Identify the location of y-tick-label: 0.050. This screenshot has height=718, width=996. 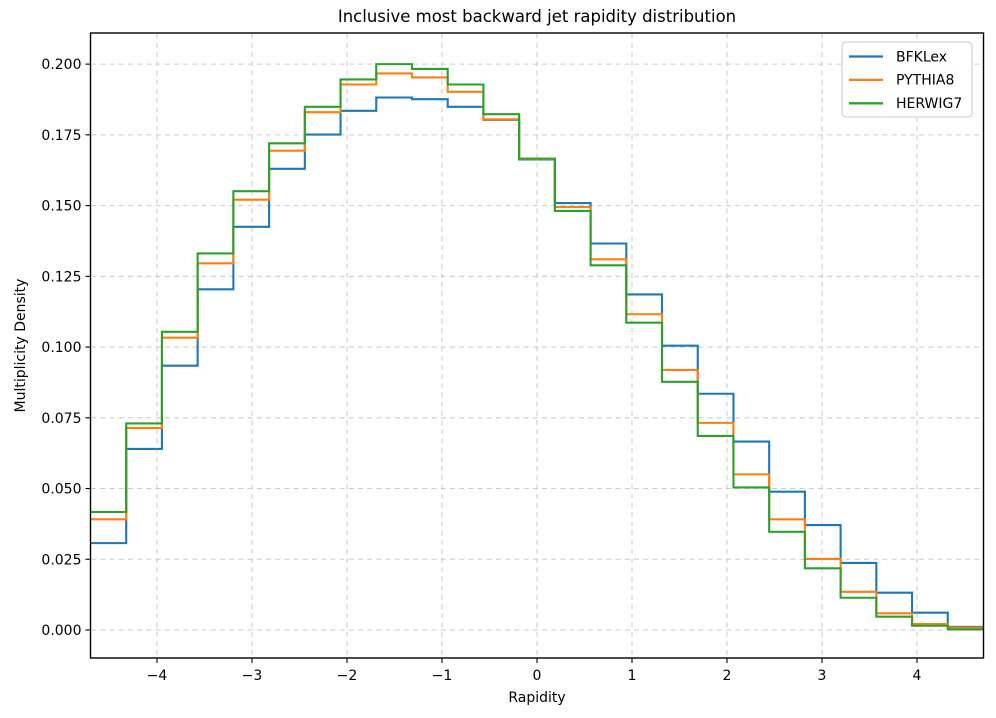
(61, 490).